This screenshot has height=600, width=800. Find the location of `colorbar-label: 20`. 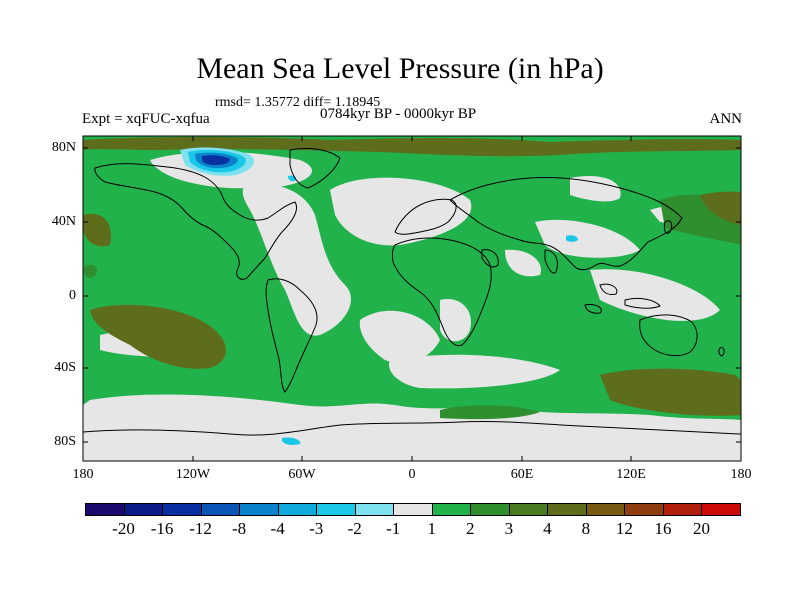

colorbar-label: 20 is located at coordinates (701, 528).